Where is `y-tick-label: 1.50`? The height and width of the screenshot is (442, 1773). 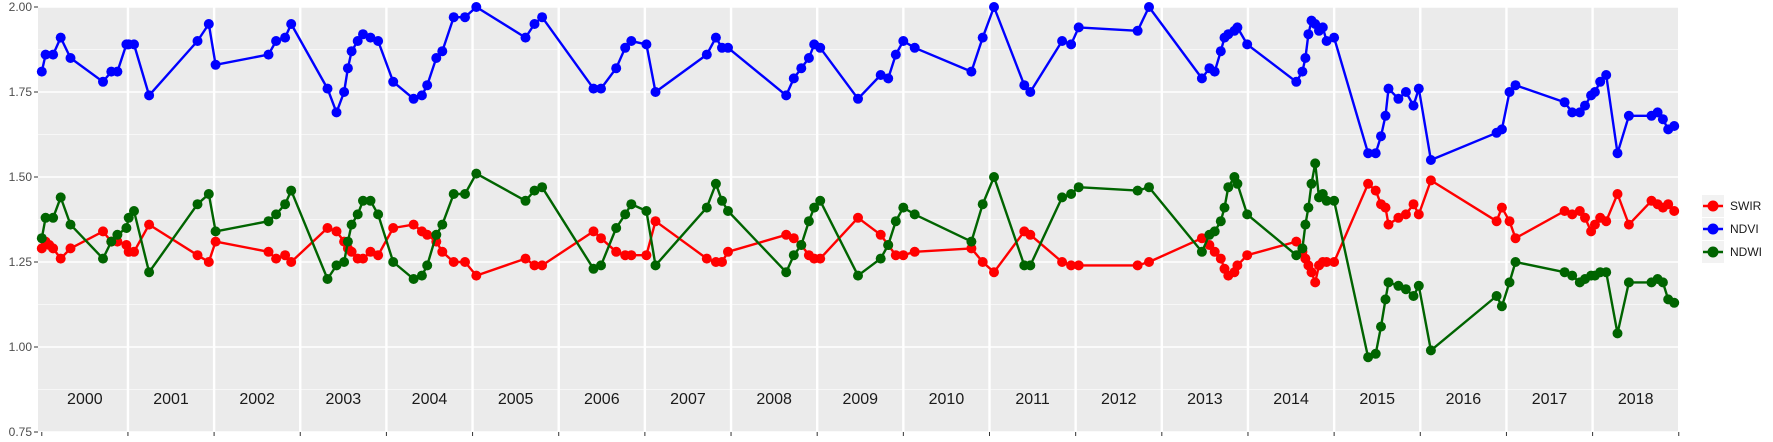 y-tick-label: 1.50 is located at coordinates (21, 177).